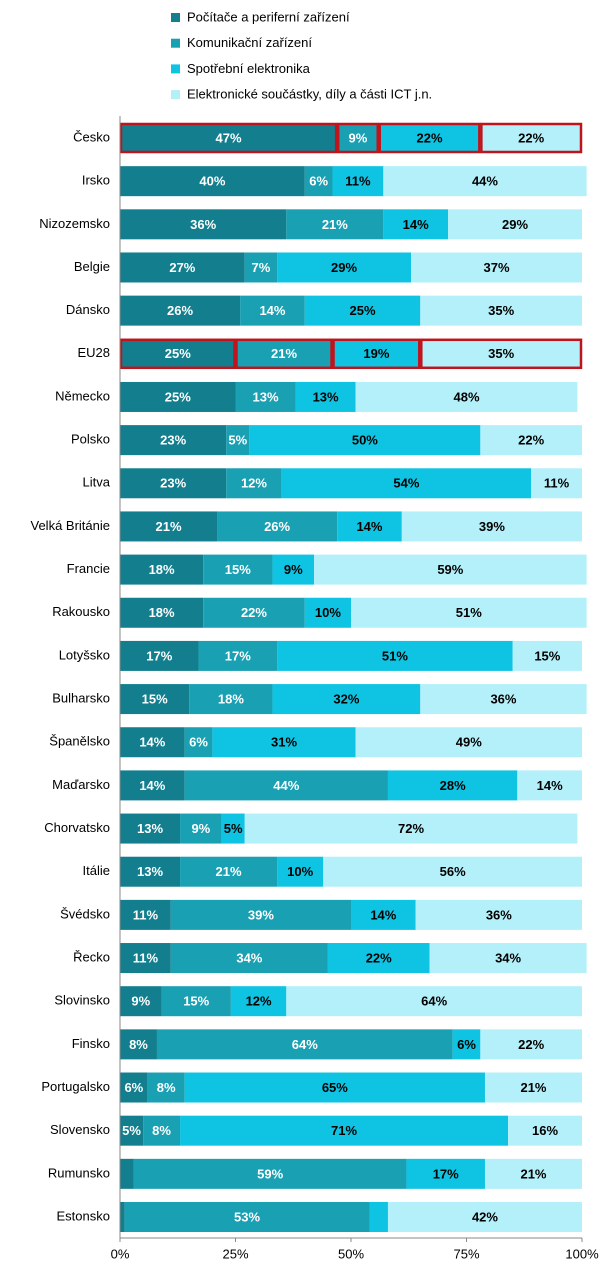 The image size is (604, 1264). I want to click on data-label: 51%, so click(469, 612).